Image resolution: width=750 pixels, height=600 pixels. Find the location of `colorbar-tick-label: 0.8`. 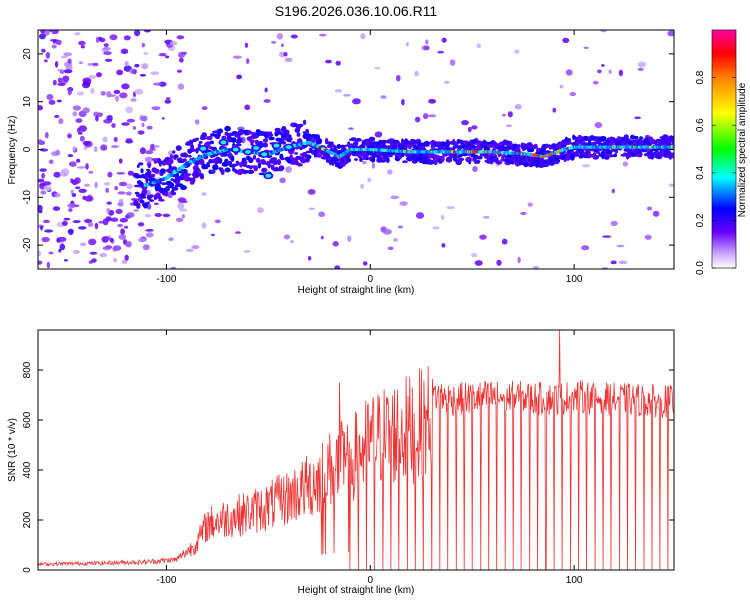

colorbar-tick-label: 0.8 is located at coordinates (700, 77).